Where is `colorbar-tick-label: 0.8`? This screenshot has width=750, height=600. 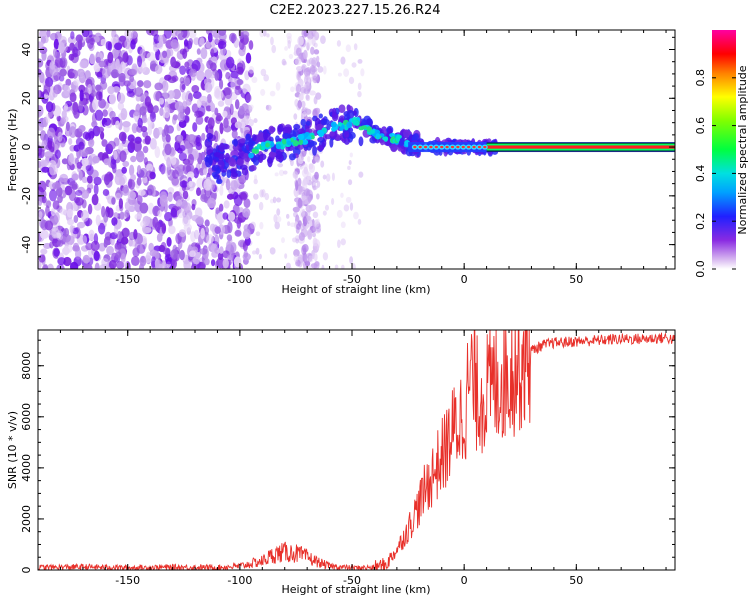
colorbar-tick-label: 0.8 is located at coordinates (700, 78).